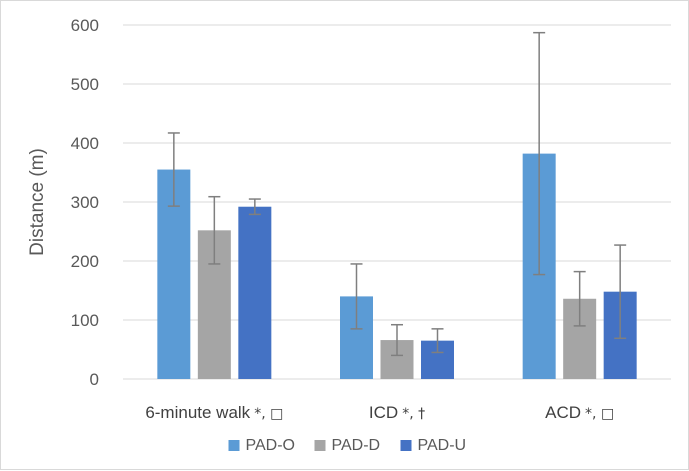  I want to click on legend-item-pad-d: PAD-D, so click(347, 445).